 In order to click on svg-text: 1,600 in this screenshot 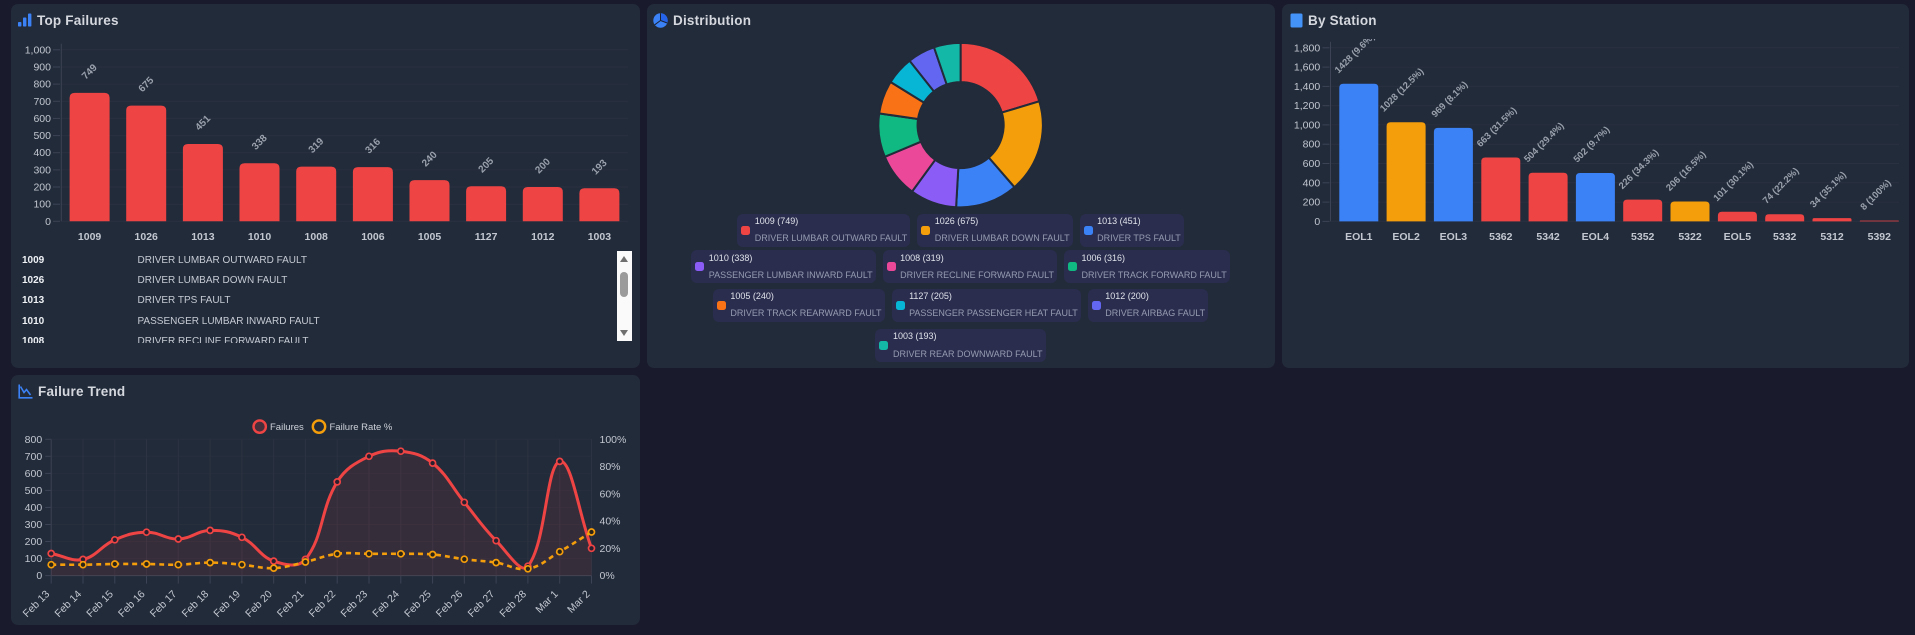, I will do `click(1306, 68)`.